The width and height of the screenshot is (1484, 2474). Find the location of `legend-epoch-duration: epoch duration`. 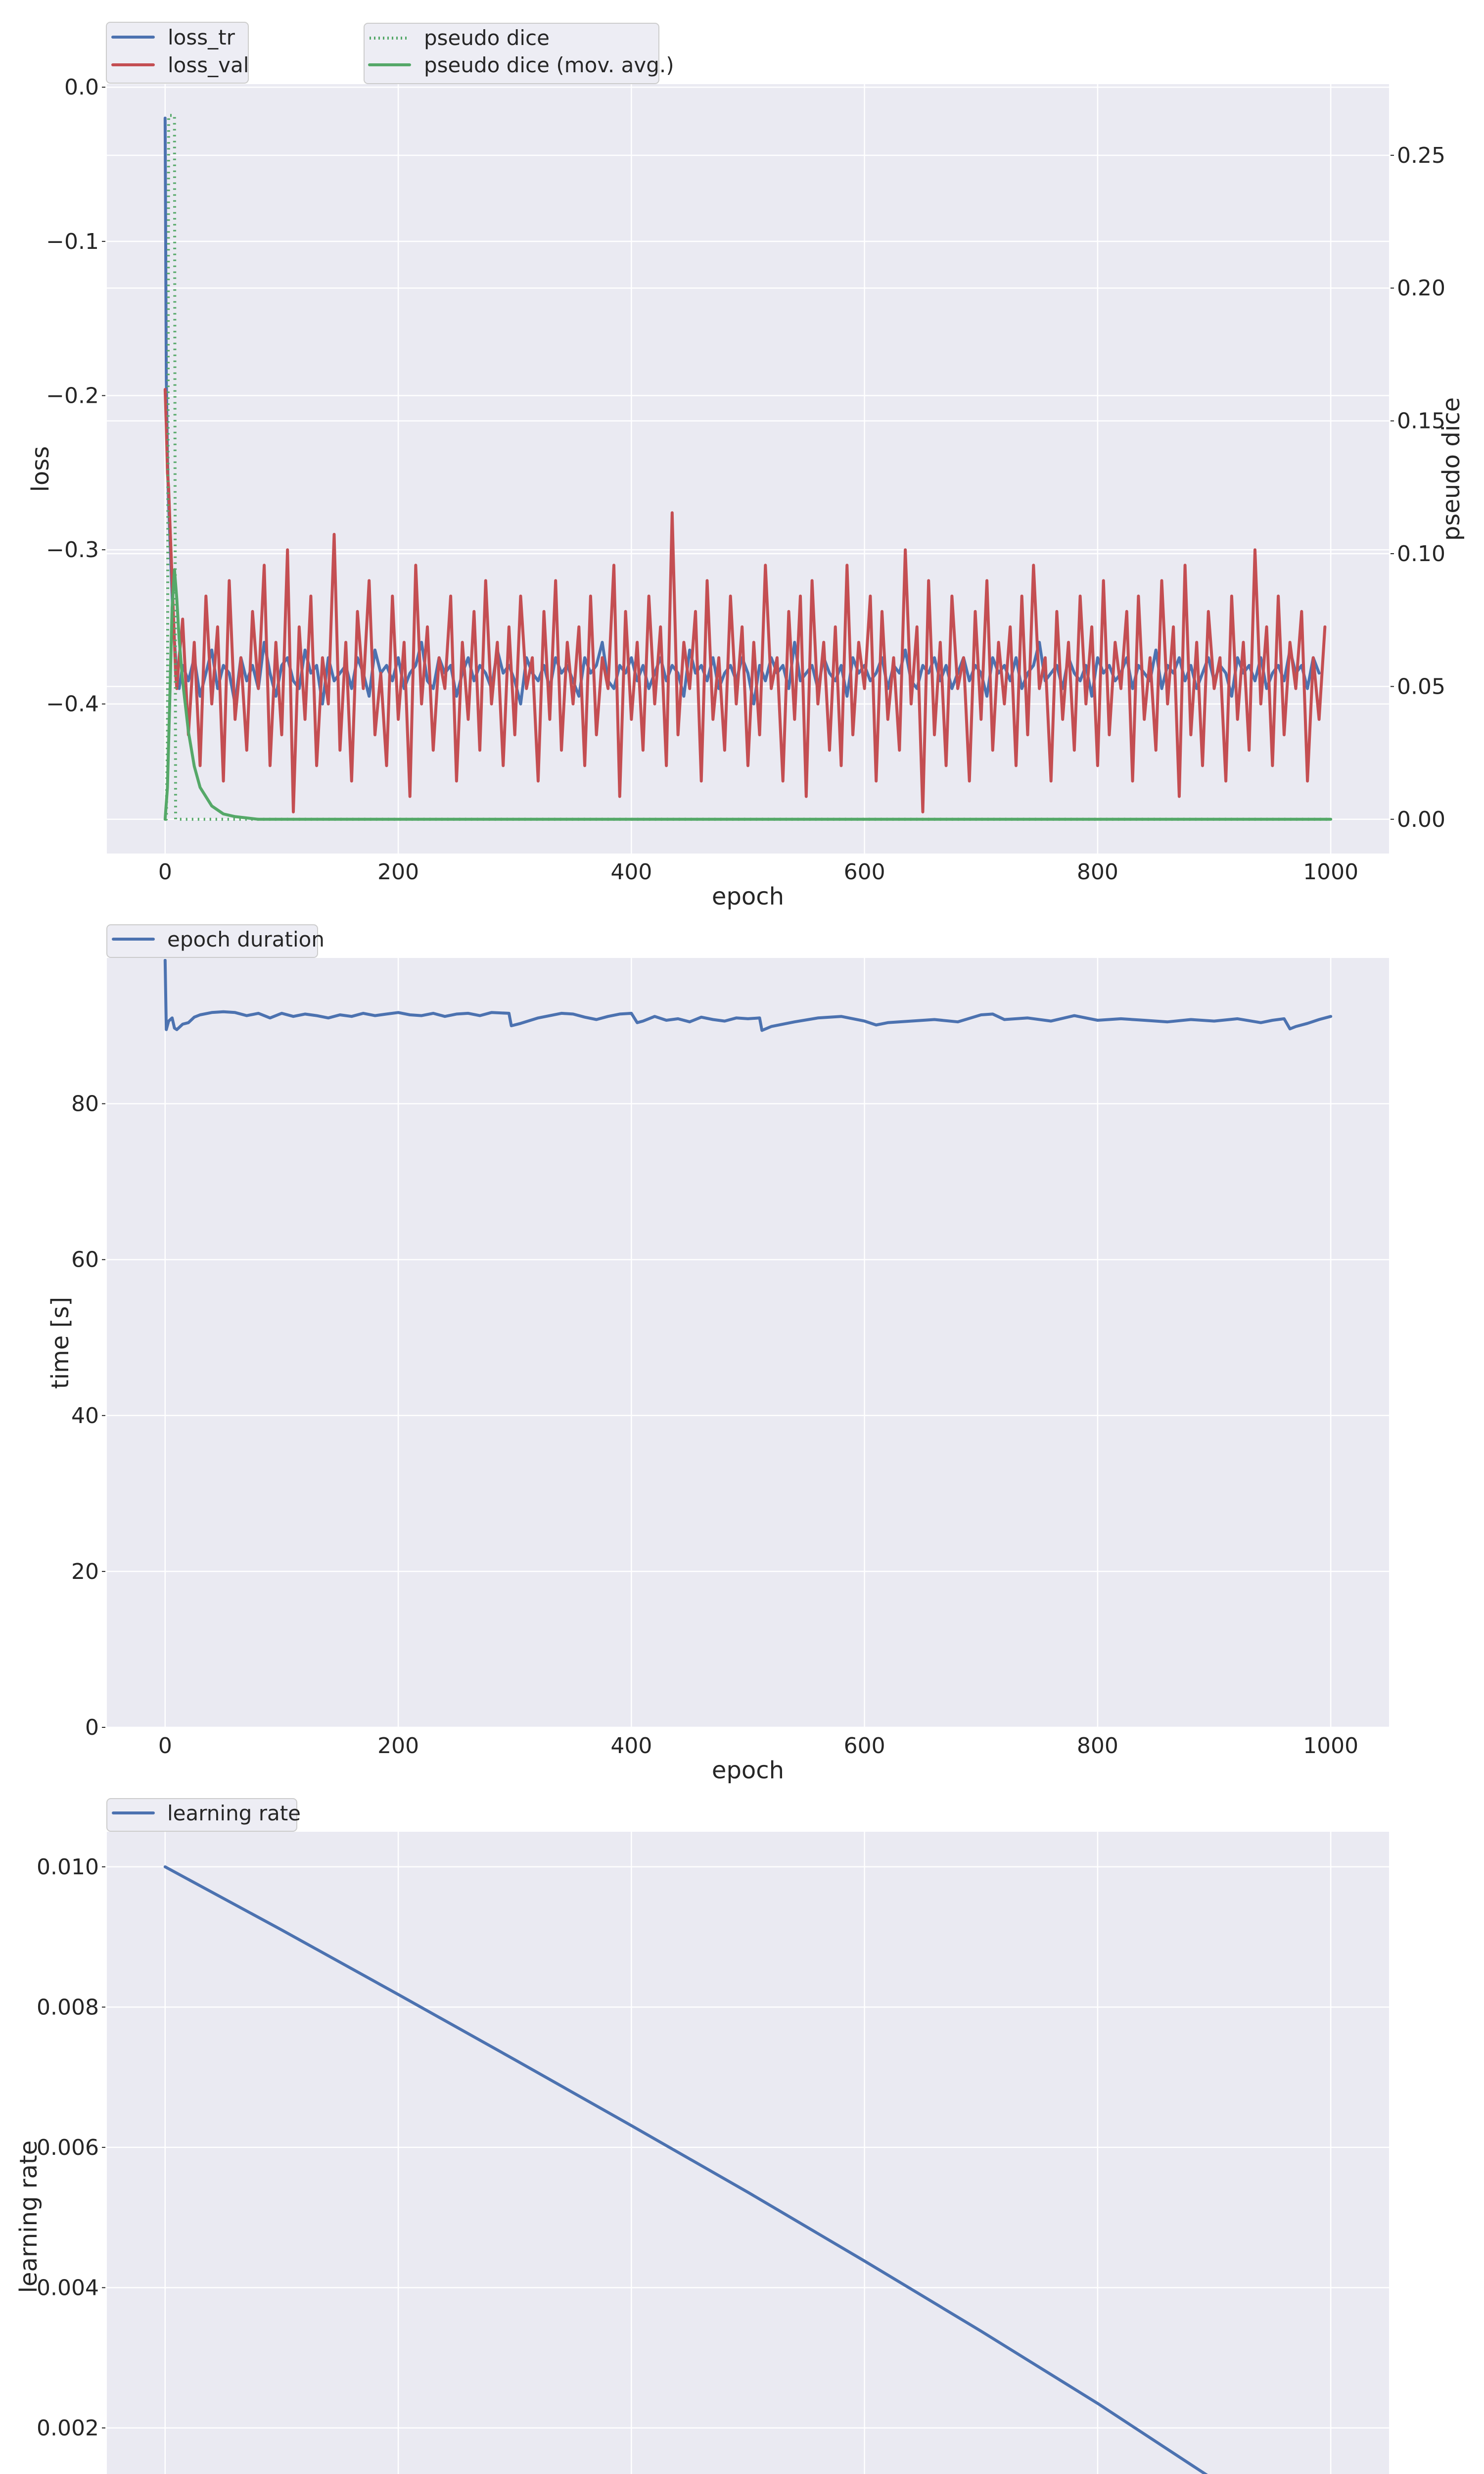

legend-epoch-duration: epoch duration is located at coordinates (215, 941).